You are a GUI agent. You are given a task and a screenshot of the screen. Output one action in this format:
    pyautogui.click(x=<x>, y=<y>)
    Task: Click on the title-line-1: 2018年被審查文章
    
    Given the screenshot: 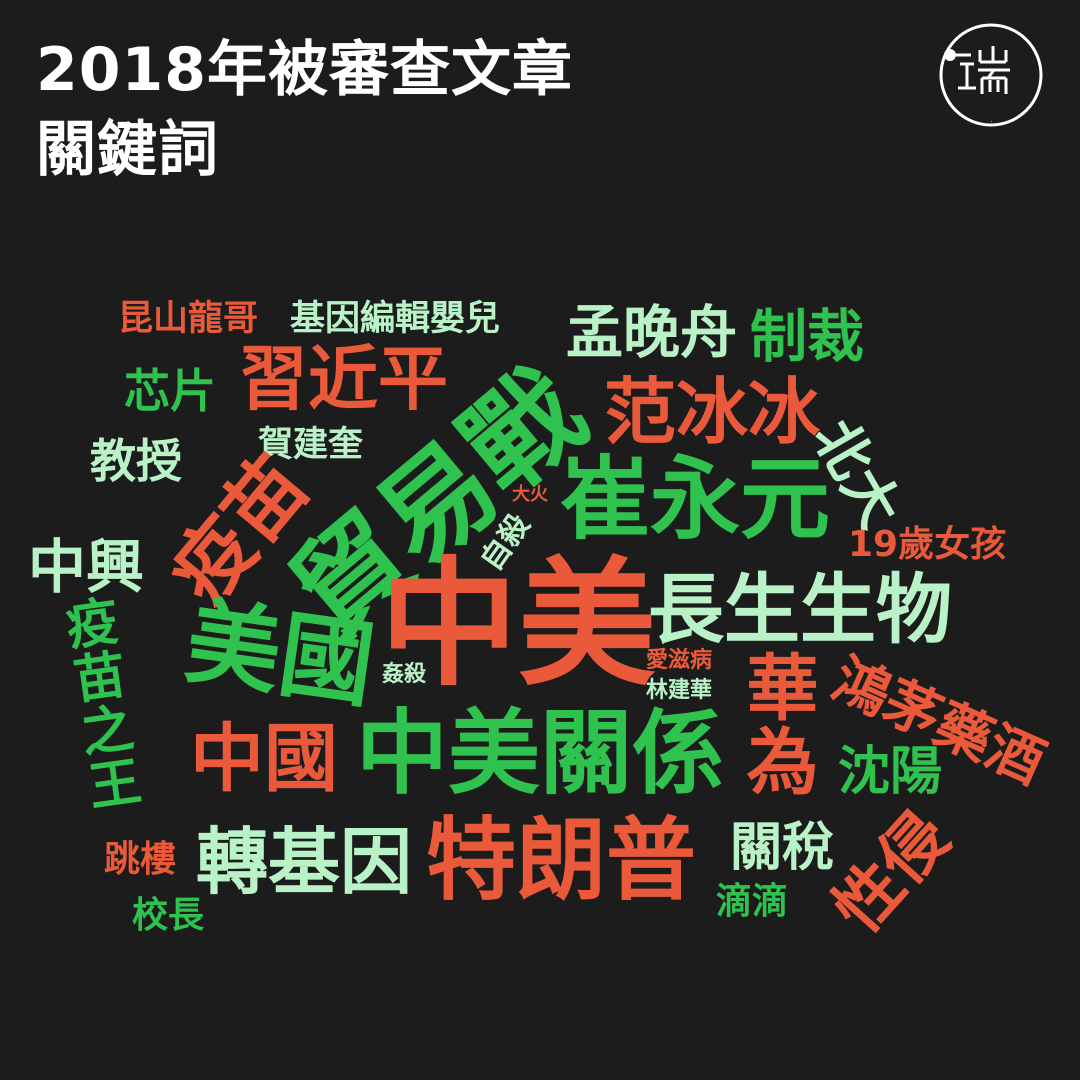 What is the action you would take?
    pyautogui.click(x=304, y=70)
    